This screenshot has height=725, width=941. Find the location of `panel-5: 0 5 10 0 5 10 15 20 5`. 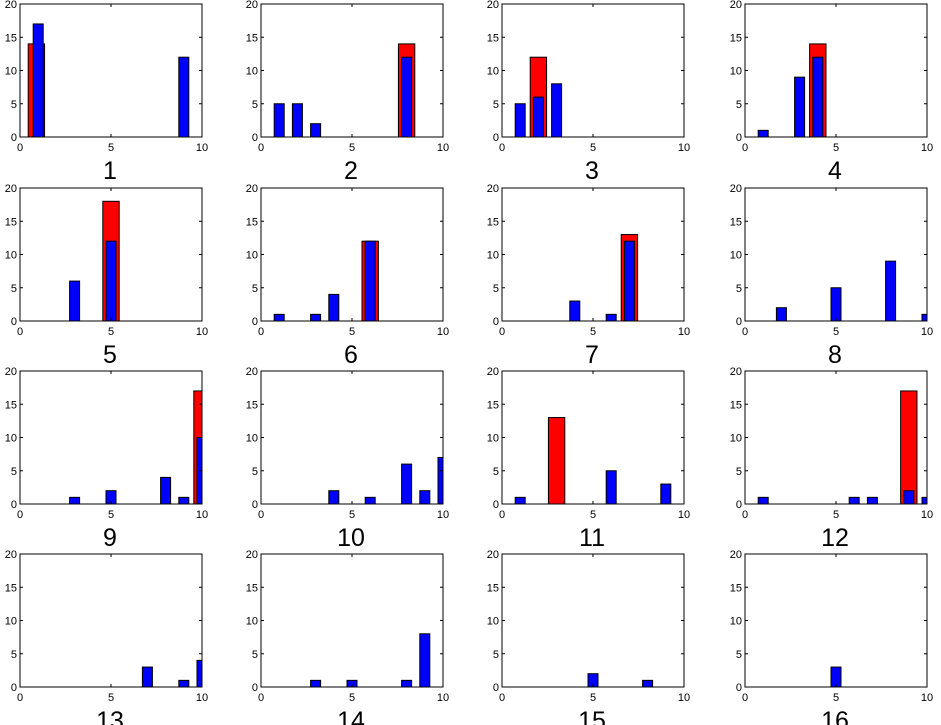

panel-5: 0 5 10 0 5 10 15 20 5 is located at coordinates (106, 276).